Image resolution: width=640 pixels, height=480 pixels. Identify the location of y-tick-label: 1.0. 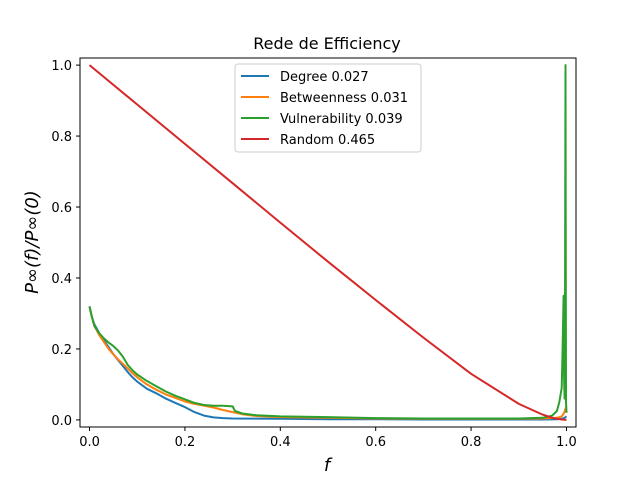
(61, 66).